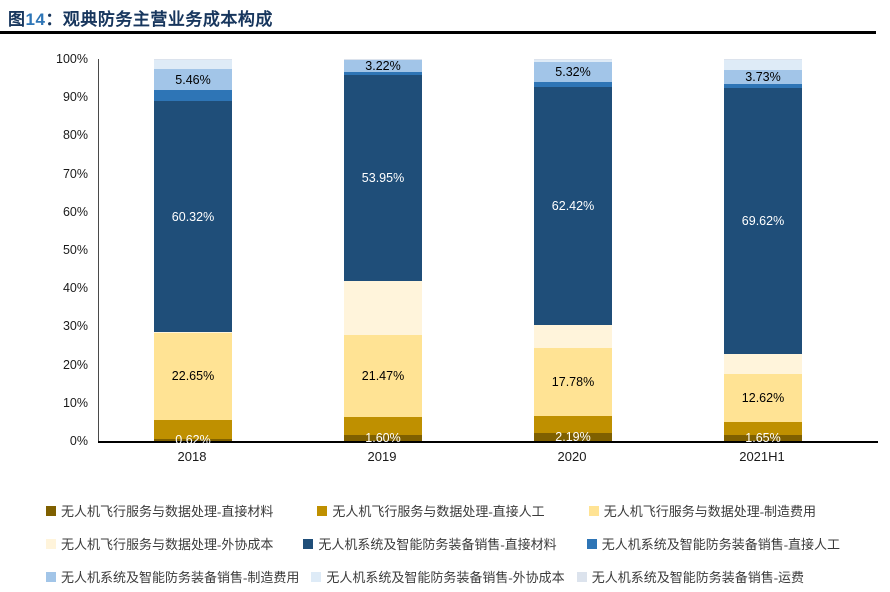 This screenshot has height=592, width=890. I want to click on y-axis-label: 40%, so click(75, 288).